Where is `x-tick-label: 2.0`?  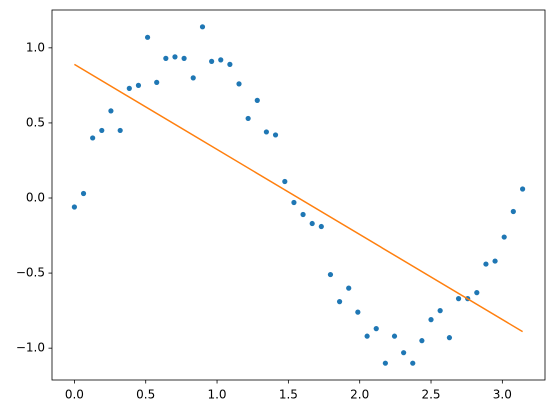 x-tick-label: 2.0 is located at coordinates (359, 395).